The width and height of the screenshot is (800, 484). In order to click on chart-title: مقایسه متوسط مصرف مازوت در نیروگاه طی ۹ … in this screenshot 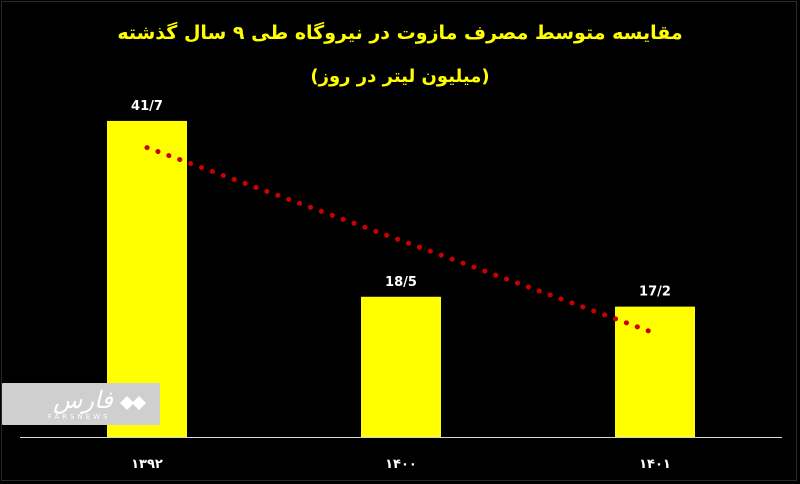, I will do `click(400, 33)`.